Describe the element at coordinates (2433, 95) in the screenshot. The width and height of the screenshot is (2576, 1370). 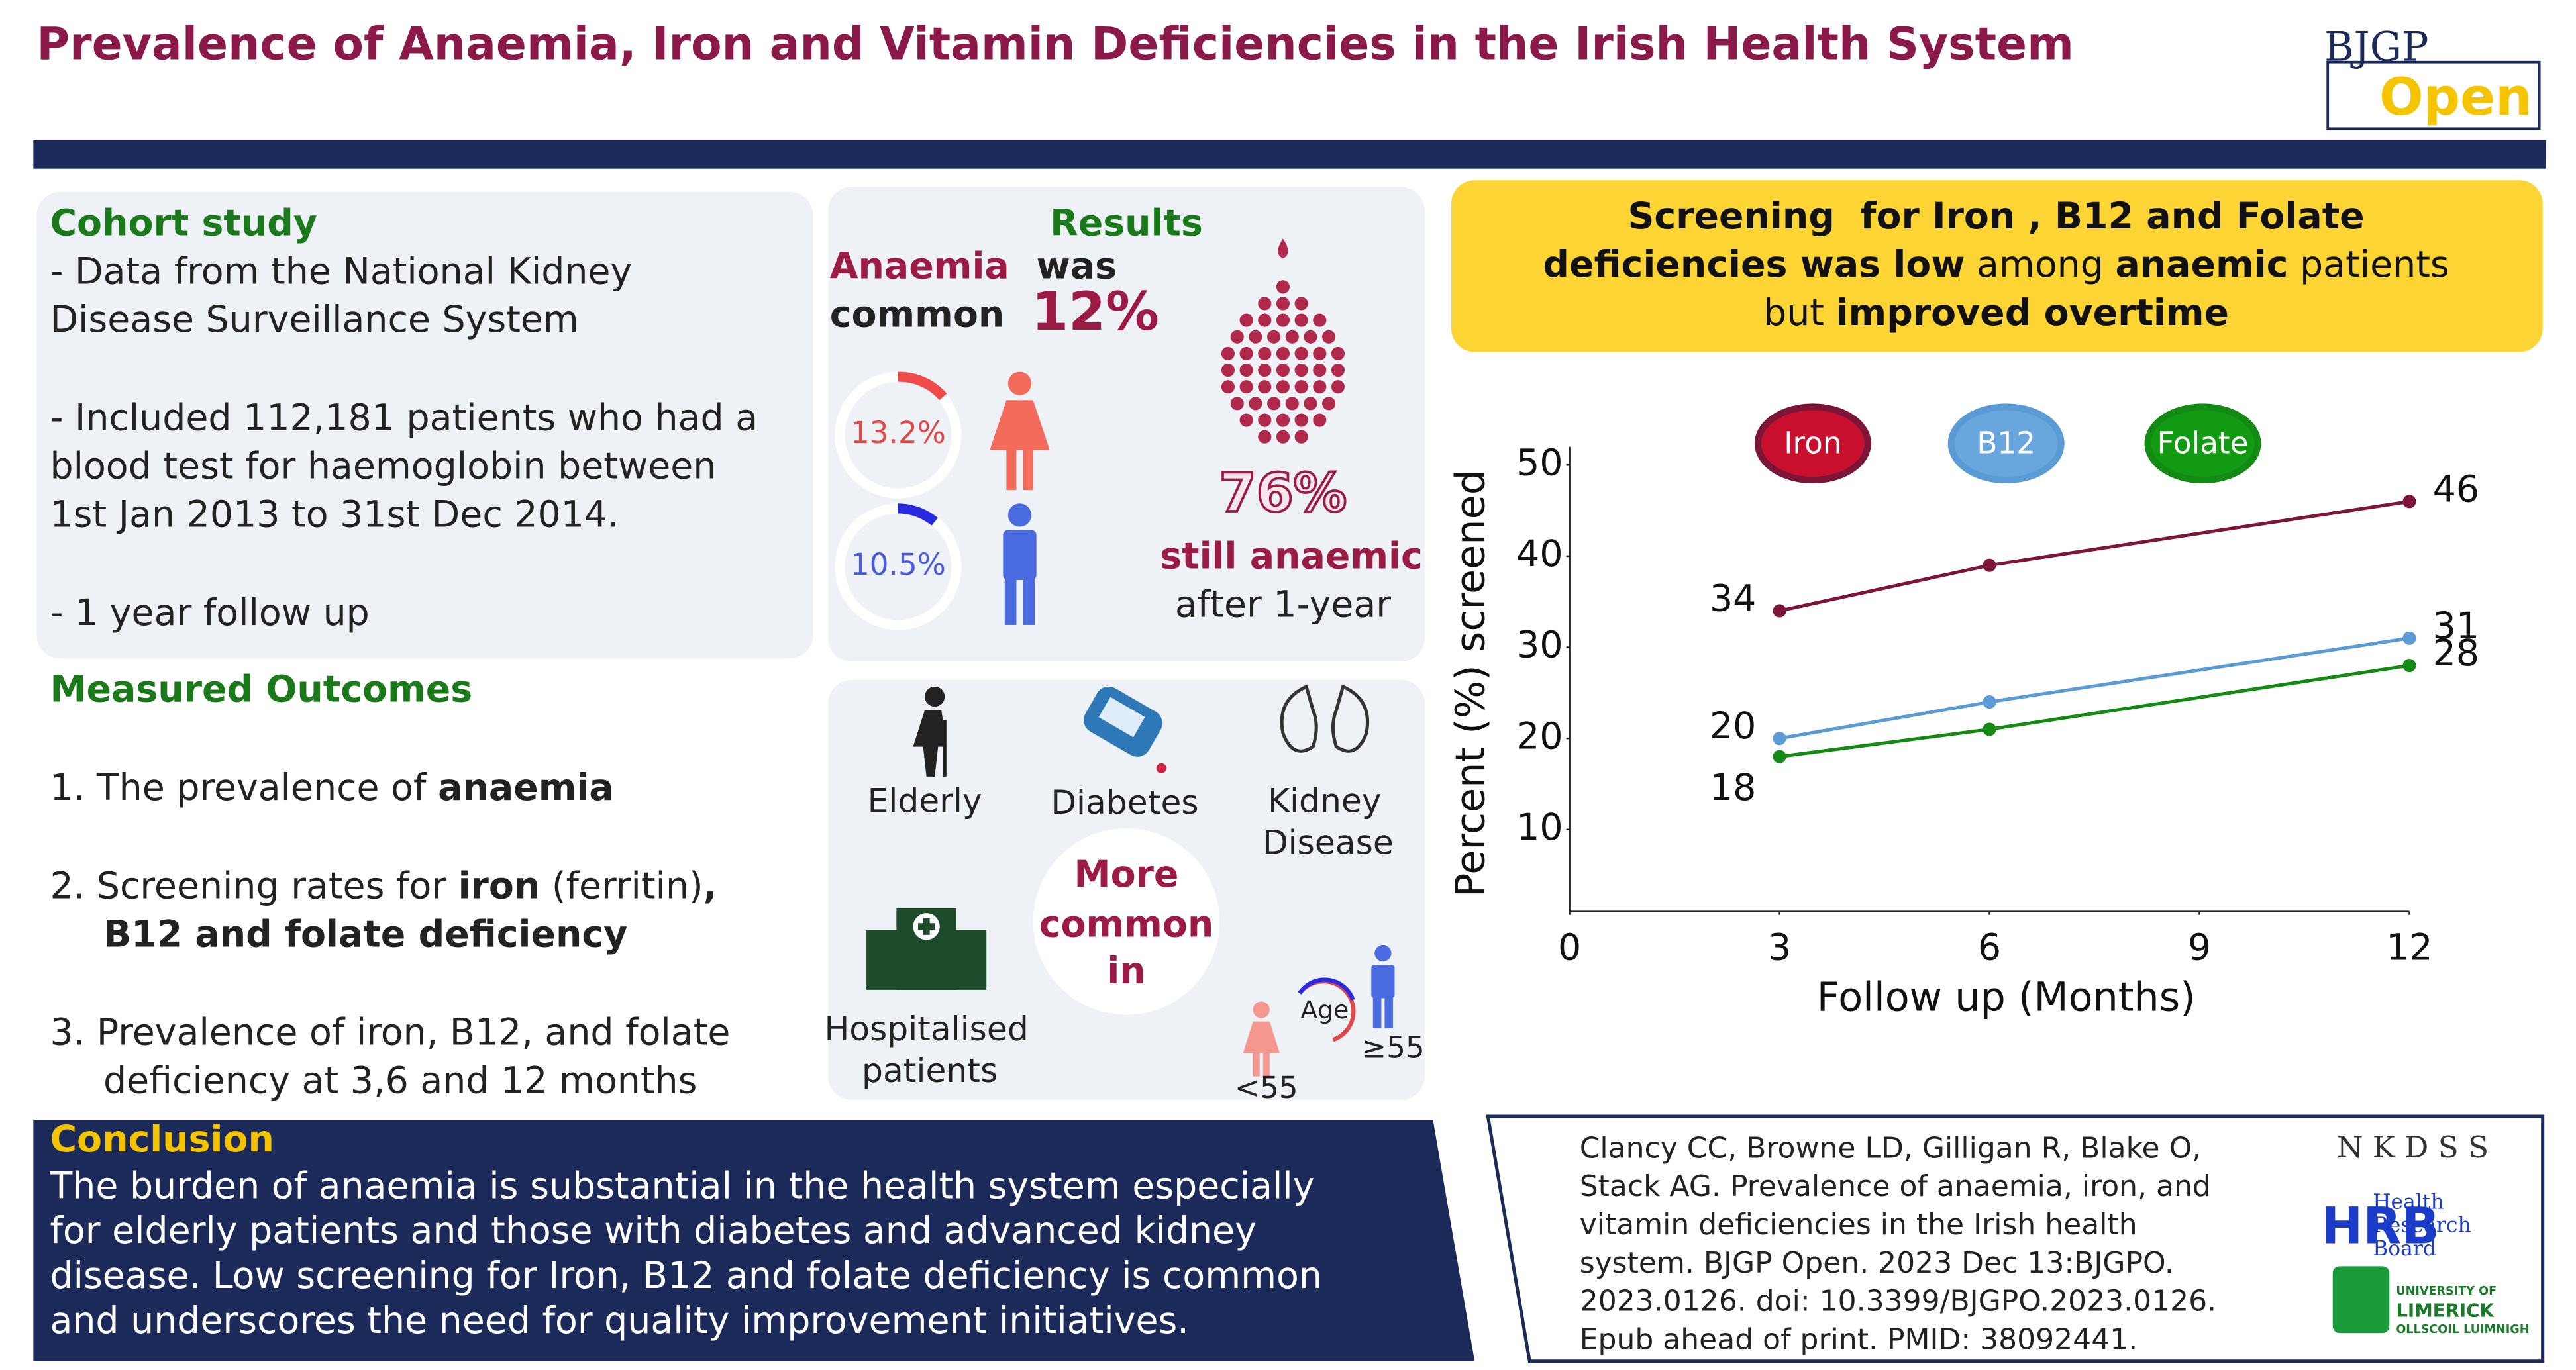
I see `logo-frame` at that location.